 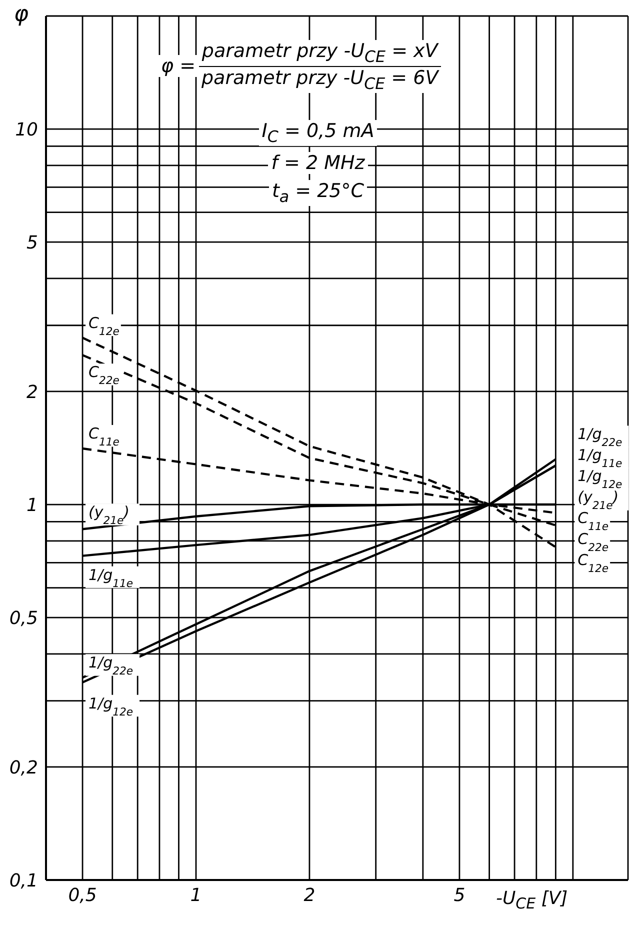 I want to click on annotation: φ =, so click(x=178, y=66).